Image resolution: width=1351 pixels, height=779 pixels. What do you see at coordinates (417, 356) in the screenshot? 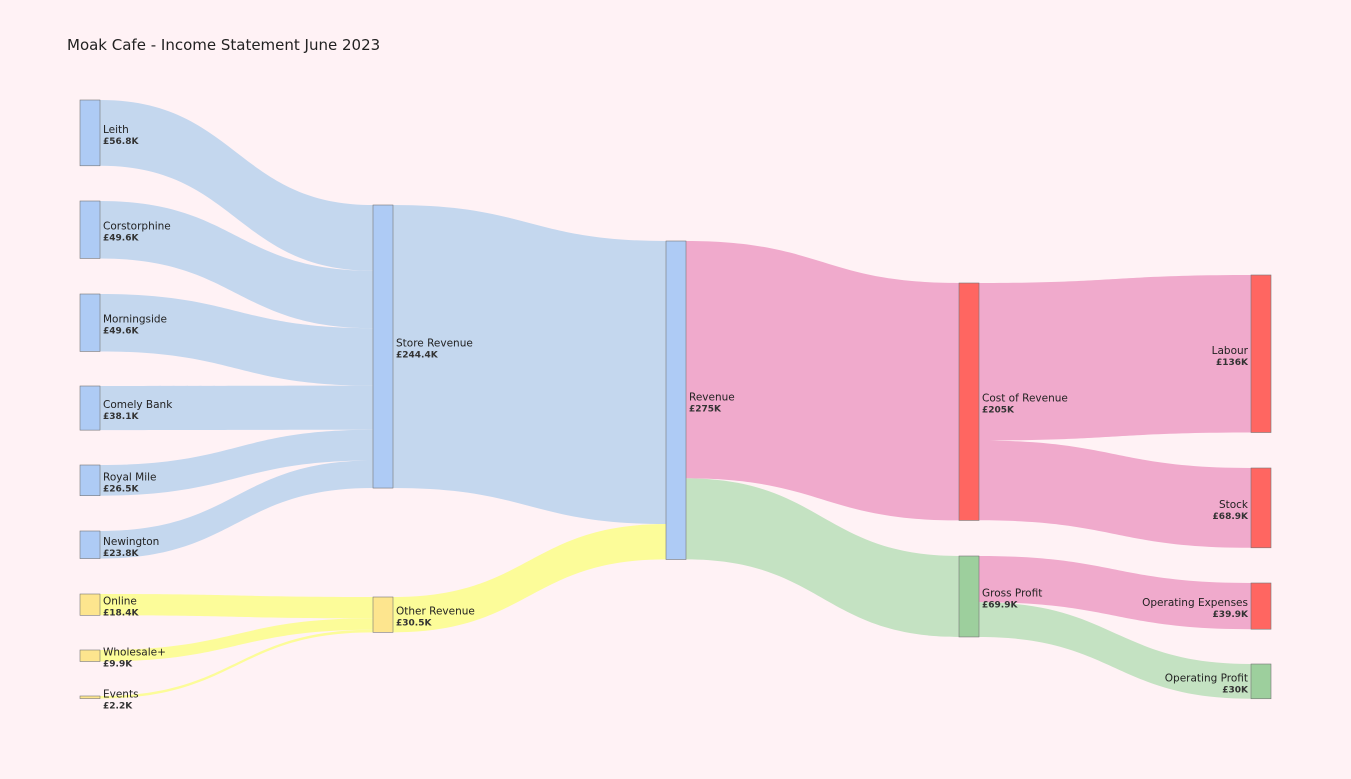
I see `node-value-store_revenue: £244.4K` at bounding box center [417, 356].